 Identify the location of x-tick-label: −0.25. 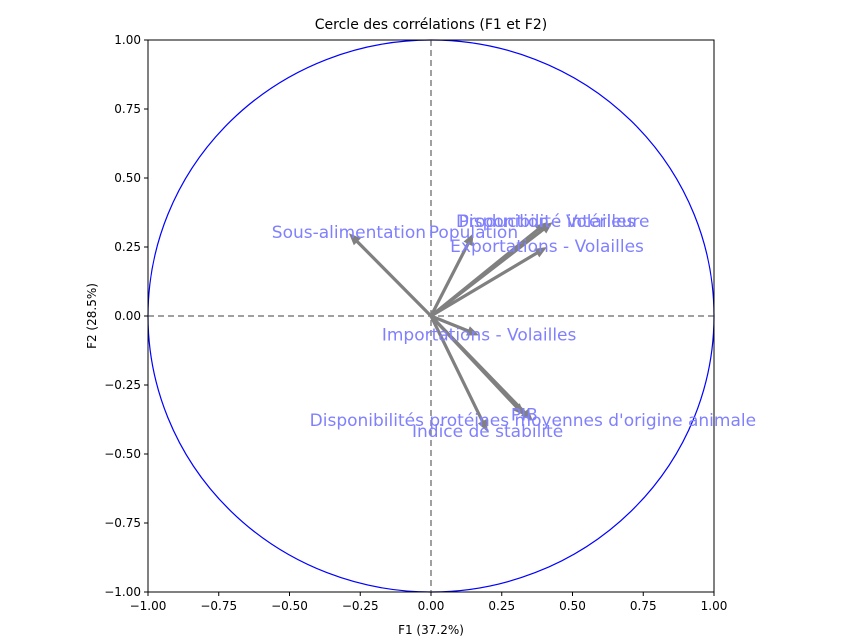
(360, 606).